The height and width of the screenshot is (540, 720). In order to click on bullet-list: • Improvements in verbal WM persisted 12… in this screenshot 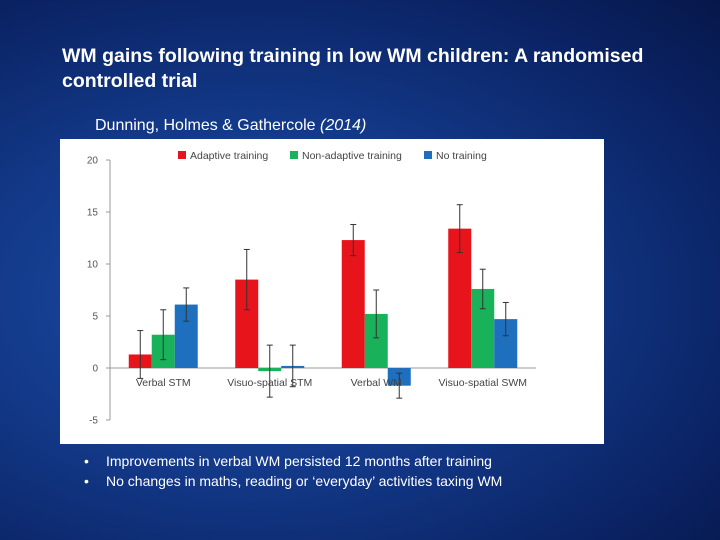, I will do `click(293, 471)`.